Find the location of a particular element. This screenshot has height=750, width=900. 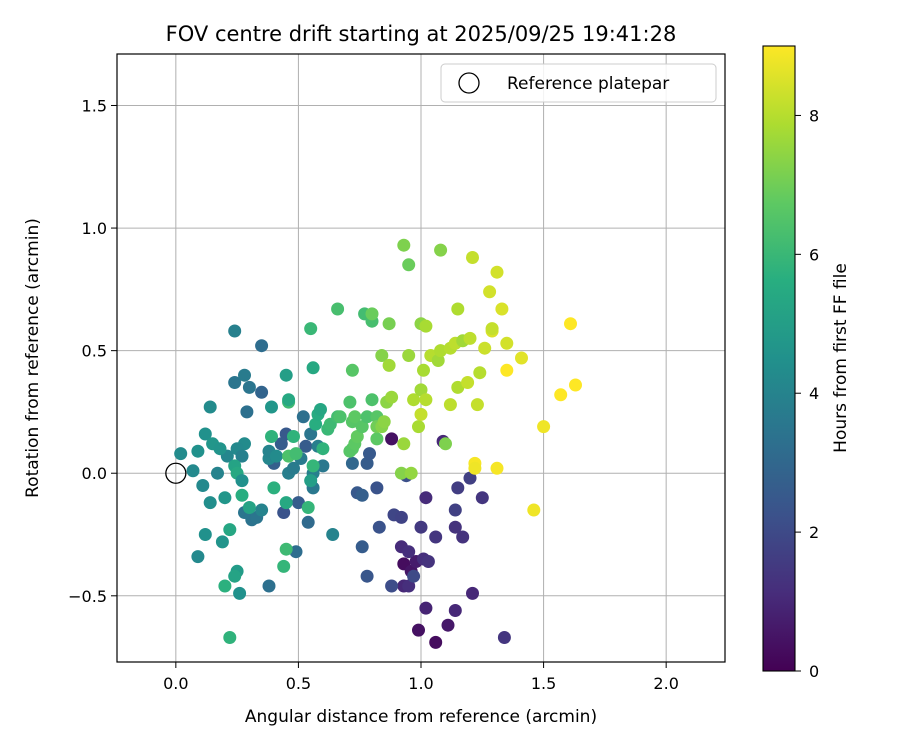

legend: Reference platepar is located at coordinates (578, 83).